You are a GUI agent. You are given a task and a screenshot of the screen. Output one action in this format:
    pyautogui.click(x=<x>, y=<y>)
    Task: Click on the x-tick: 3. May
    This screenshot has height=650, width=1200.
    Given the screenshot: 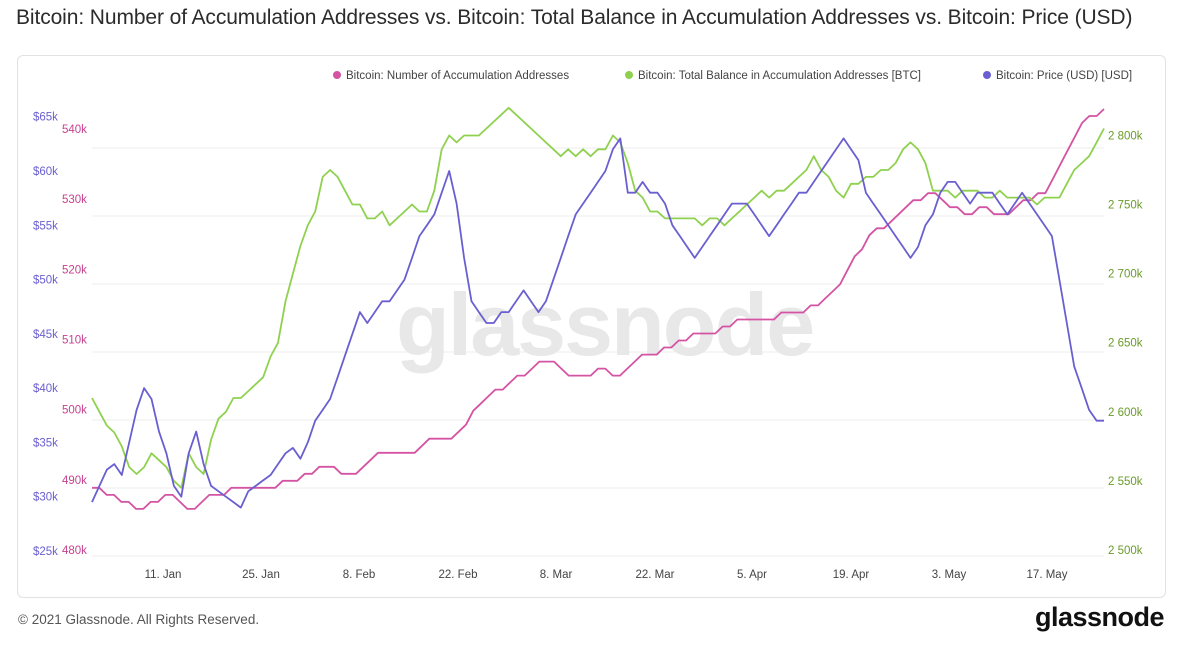 What is the action you would take?
    pyautogui.click(x=949, y=575)
    